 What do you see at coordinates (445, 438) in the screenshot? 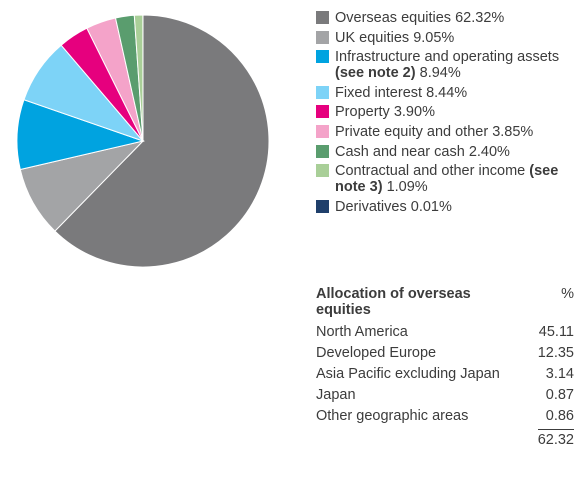
I see `allocation-total-row: 62.32` at bounding box center [445, 438].